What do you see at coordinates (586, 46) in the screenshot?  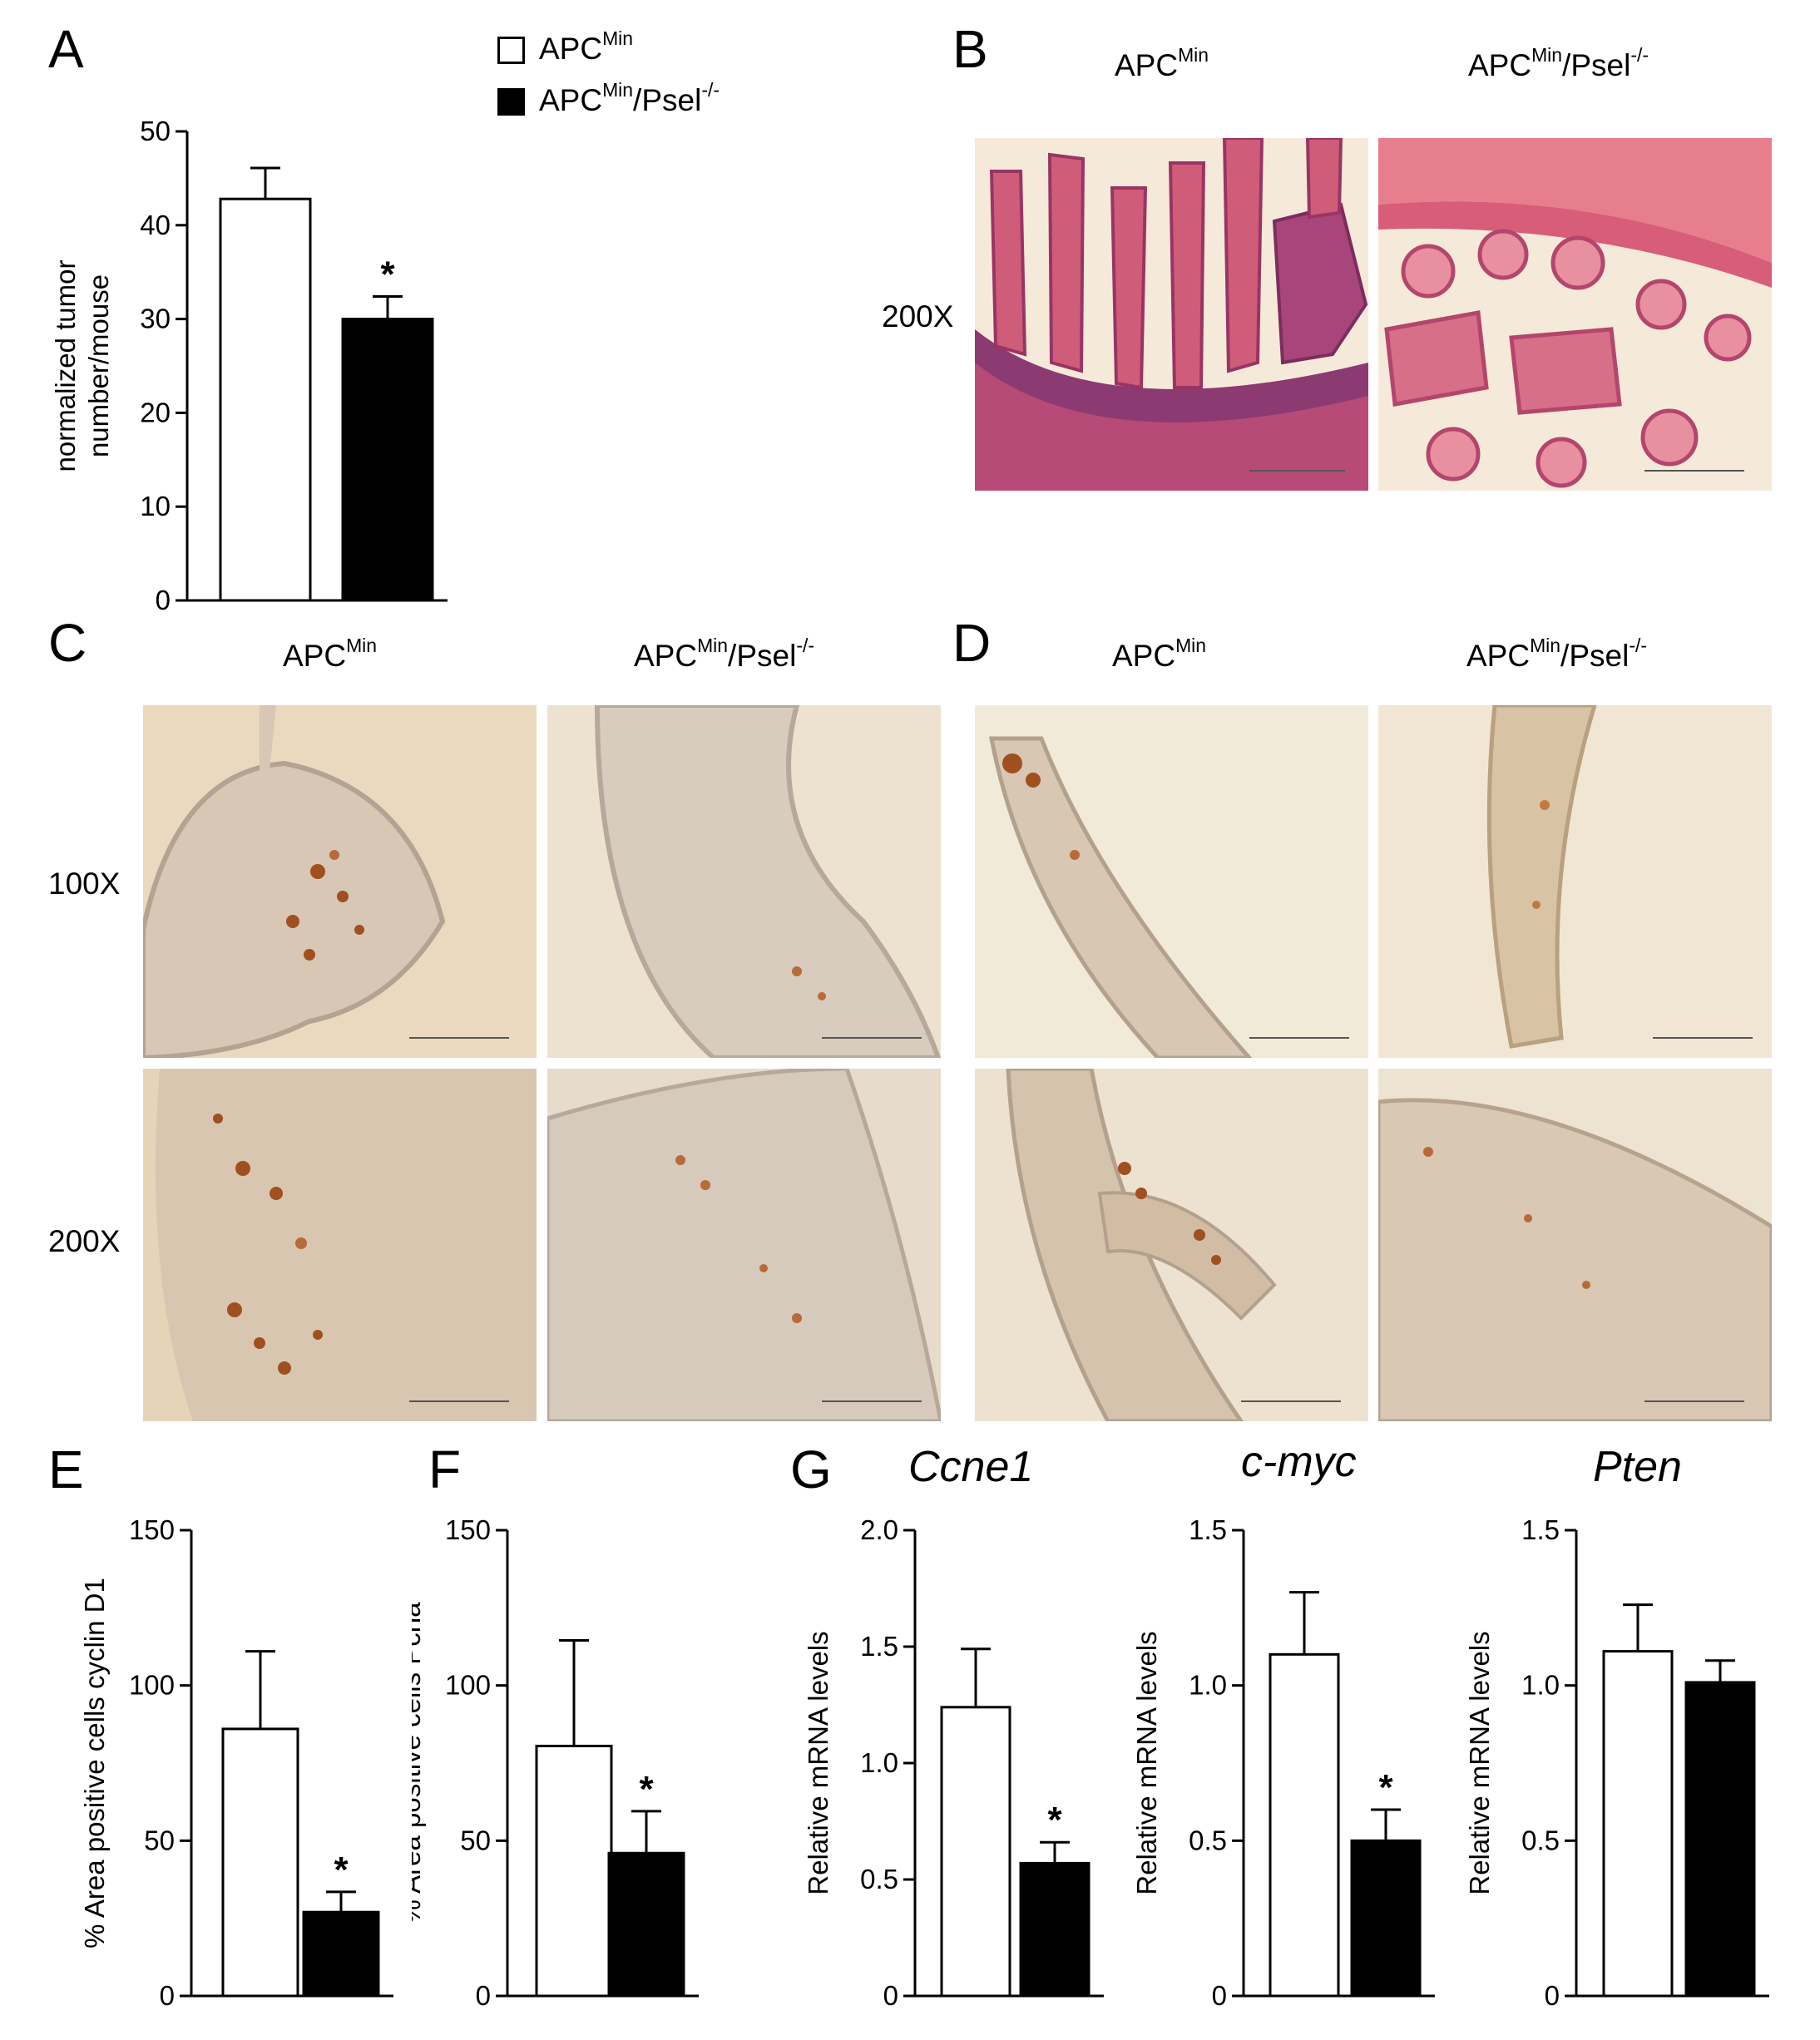 I see `legend-label-wt: APCMin` at bounding box center [586, 46].